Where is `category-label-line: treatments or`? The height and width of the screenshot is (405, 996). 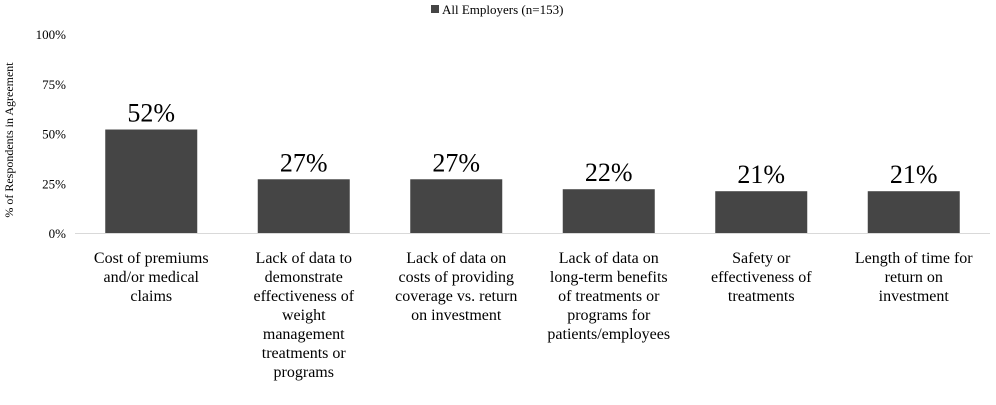 category-label-line: treatments or is located at coordinates (304, 353).